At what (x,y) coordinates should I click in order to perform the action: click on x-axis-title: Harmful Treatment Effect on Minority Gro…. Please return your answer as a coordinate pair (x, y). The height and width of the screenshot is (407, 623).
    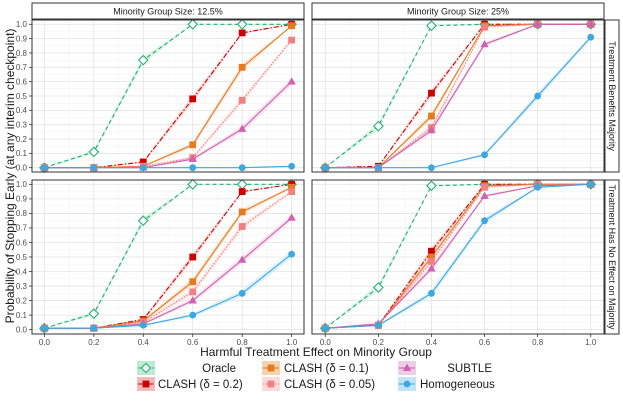
    Looking at the image, I should click on (316, 352).